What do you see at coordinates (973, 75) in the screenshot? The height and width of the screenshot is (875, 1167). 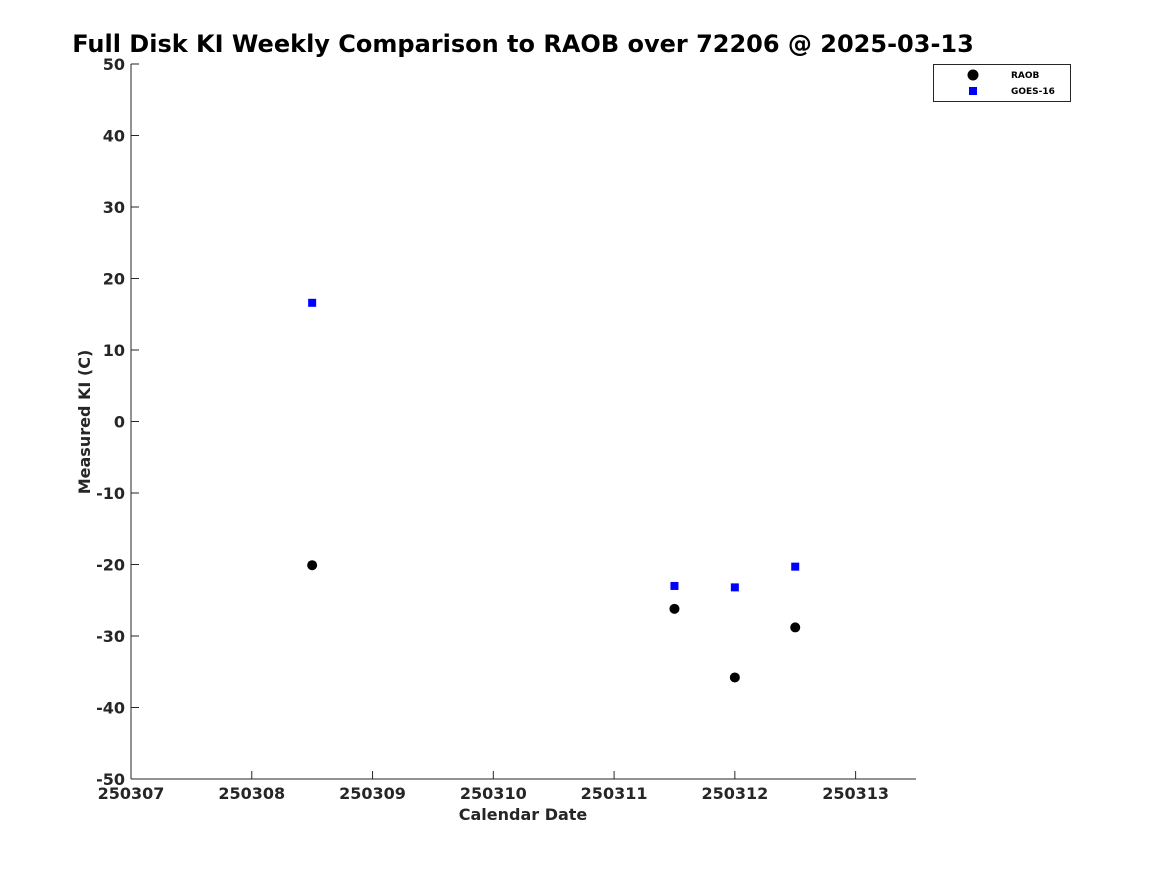 I see `legend-marker-raob` at bounding box center [973, 75].